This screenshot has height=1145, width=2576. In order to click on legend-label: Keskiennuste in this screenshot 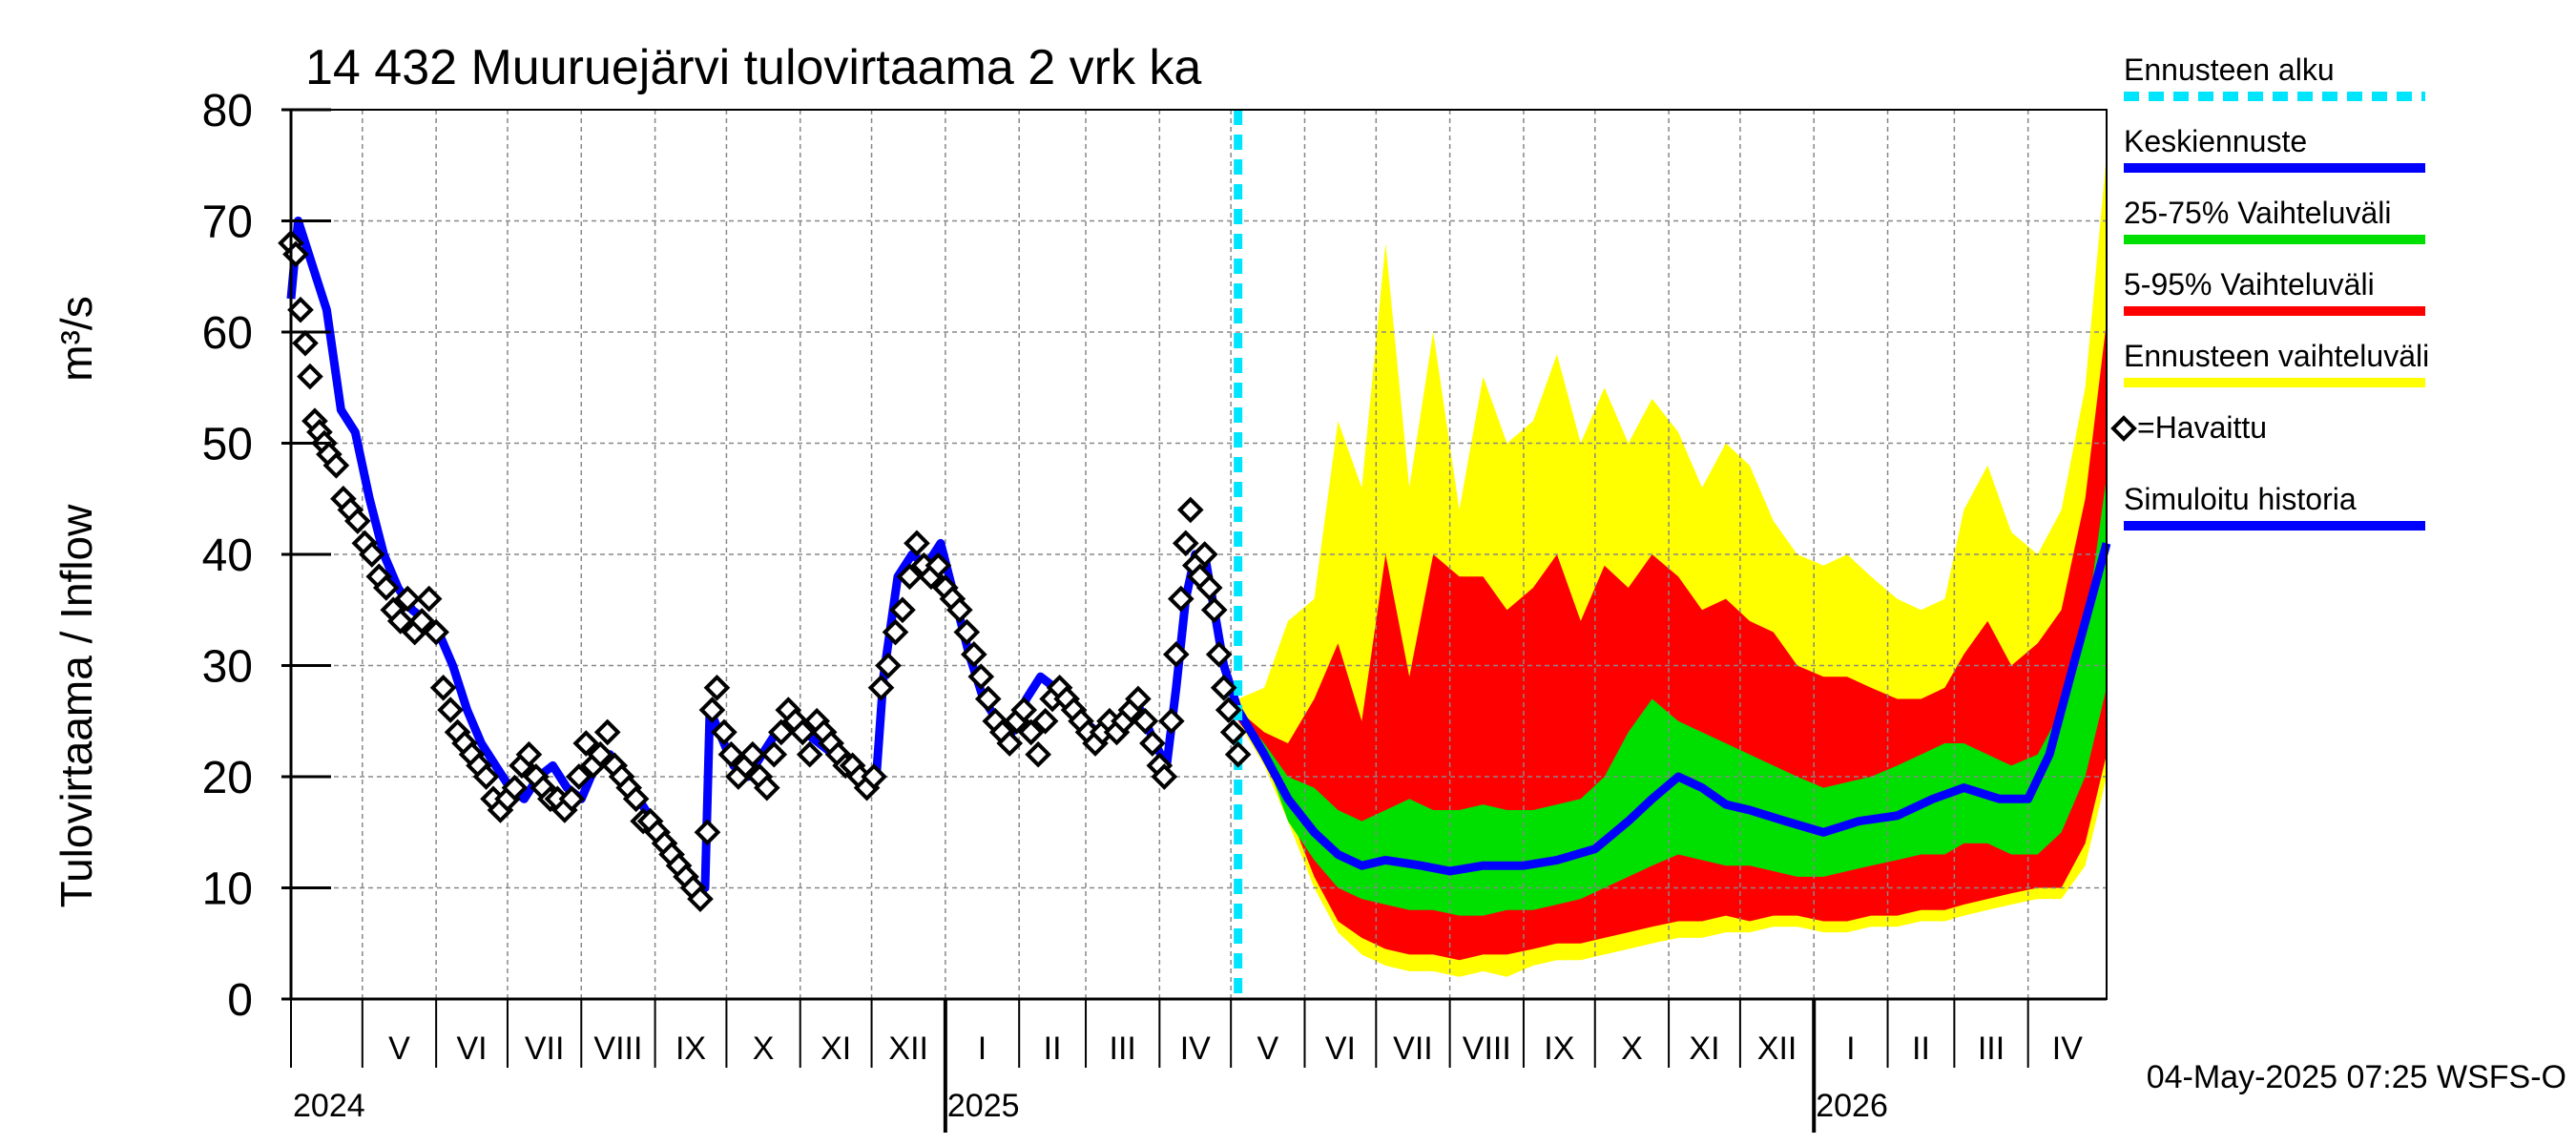, I will do `click(2215, 141)`.